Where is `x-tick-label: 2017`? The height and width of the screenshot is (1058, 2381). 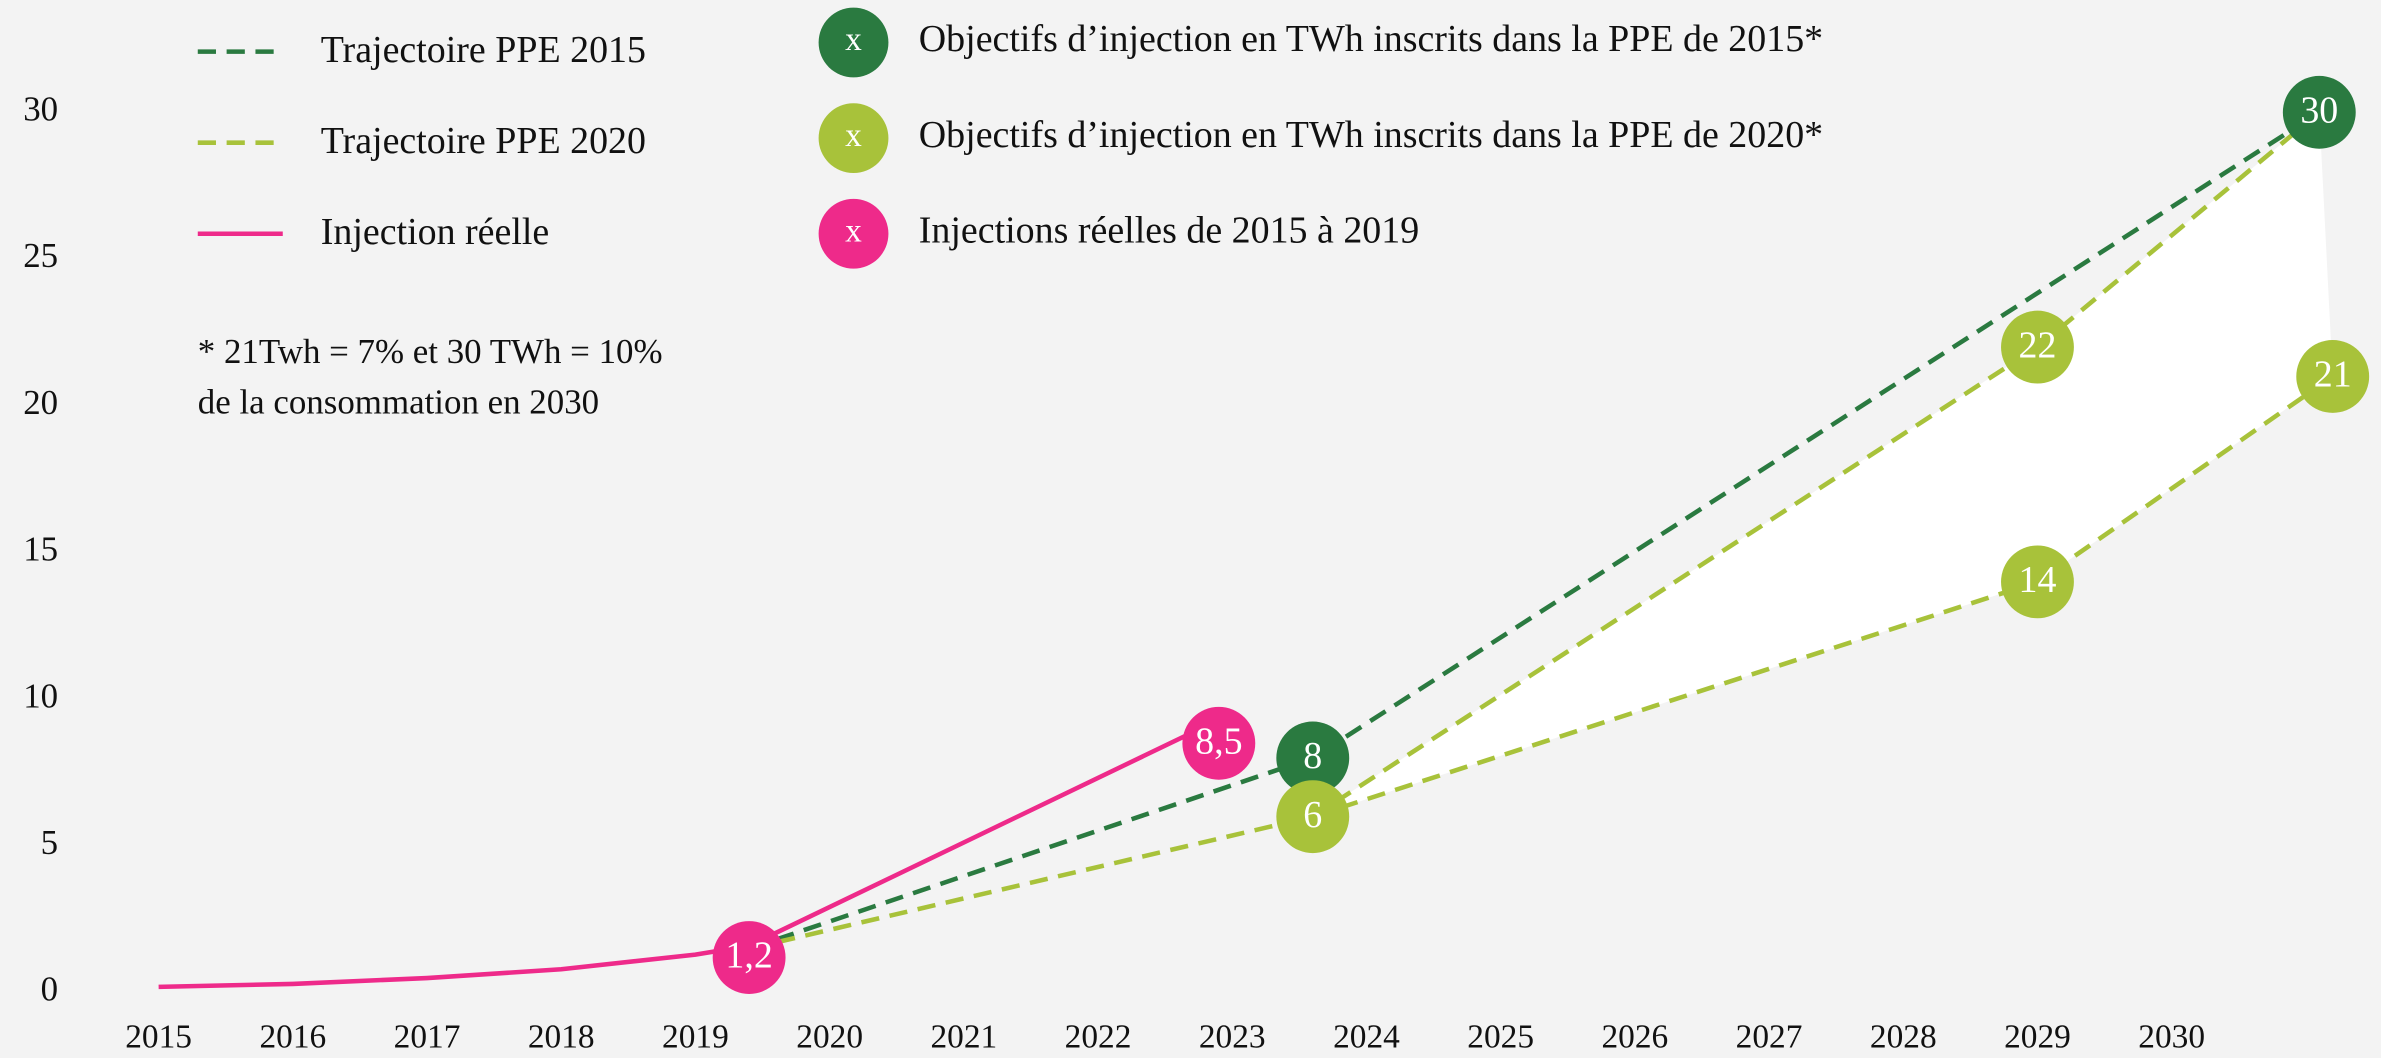
x-tick-label: 2017 is located at coordinates (427, 1036).